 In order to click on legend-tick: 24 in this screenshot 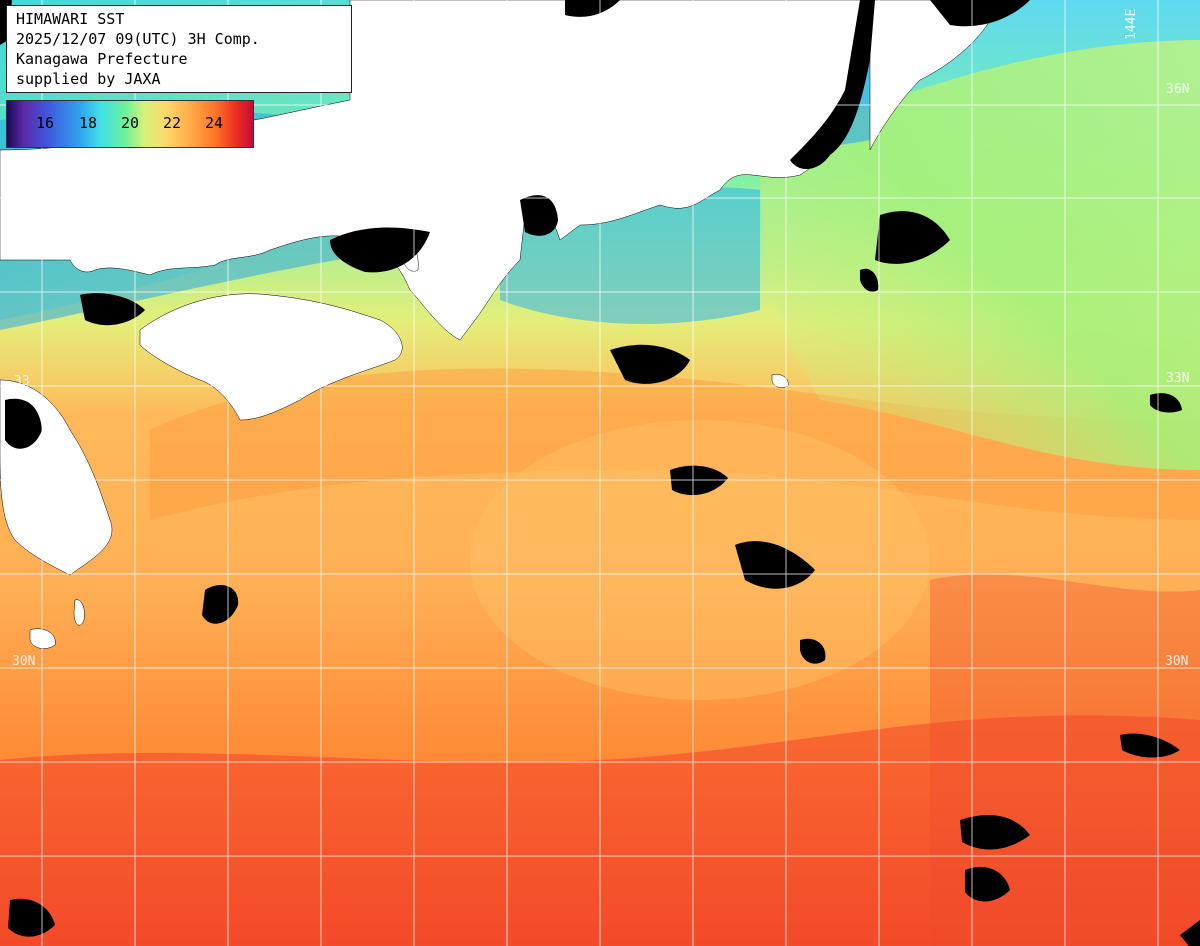, I will do `click(214, 123)`.